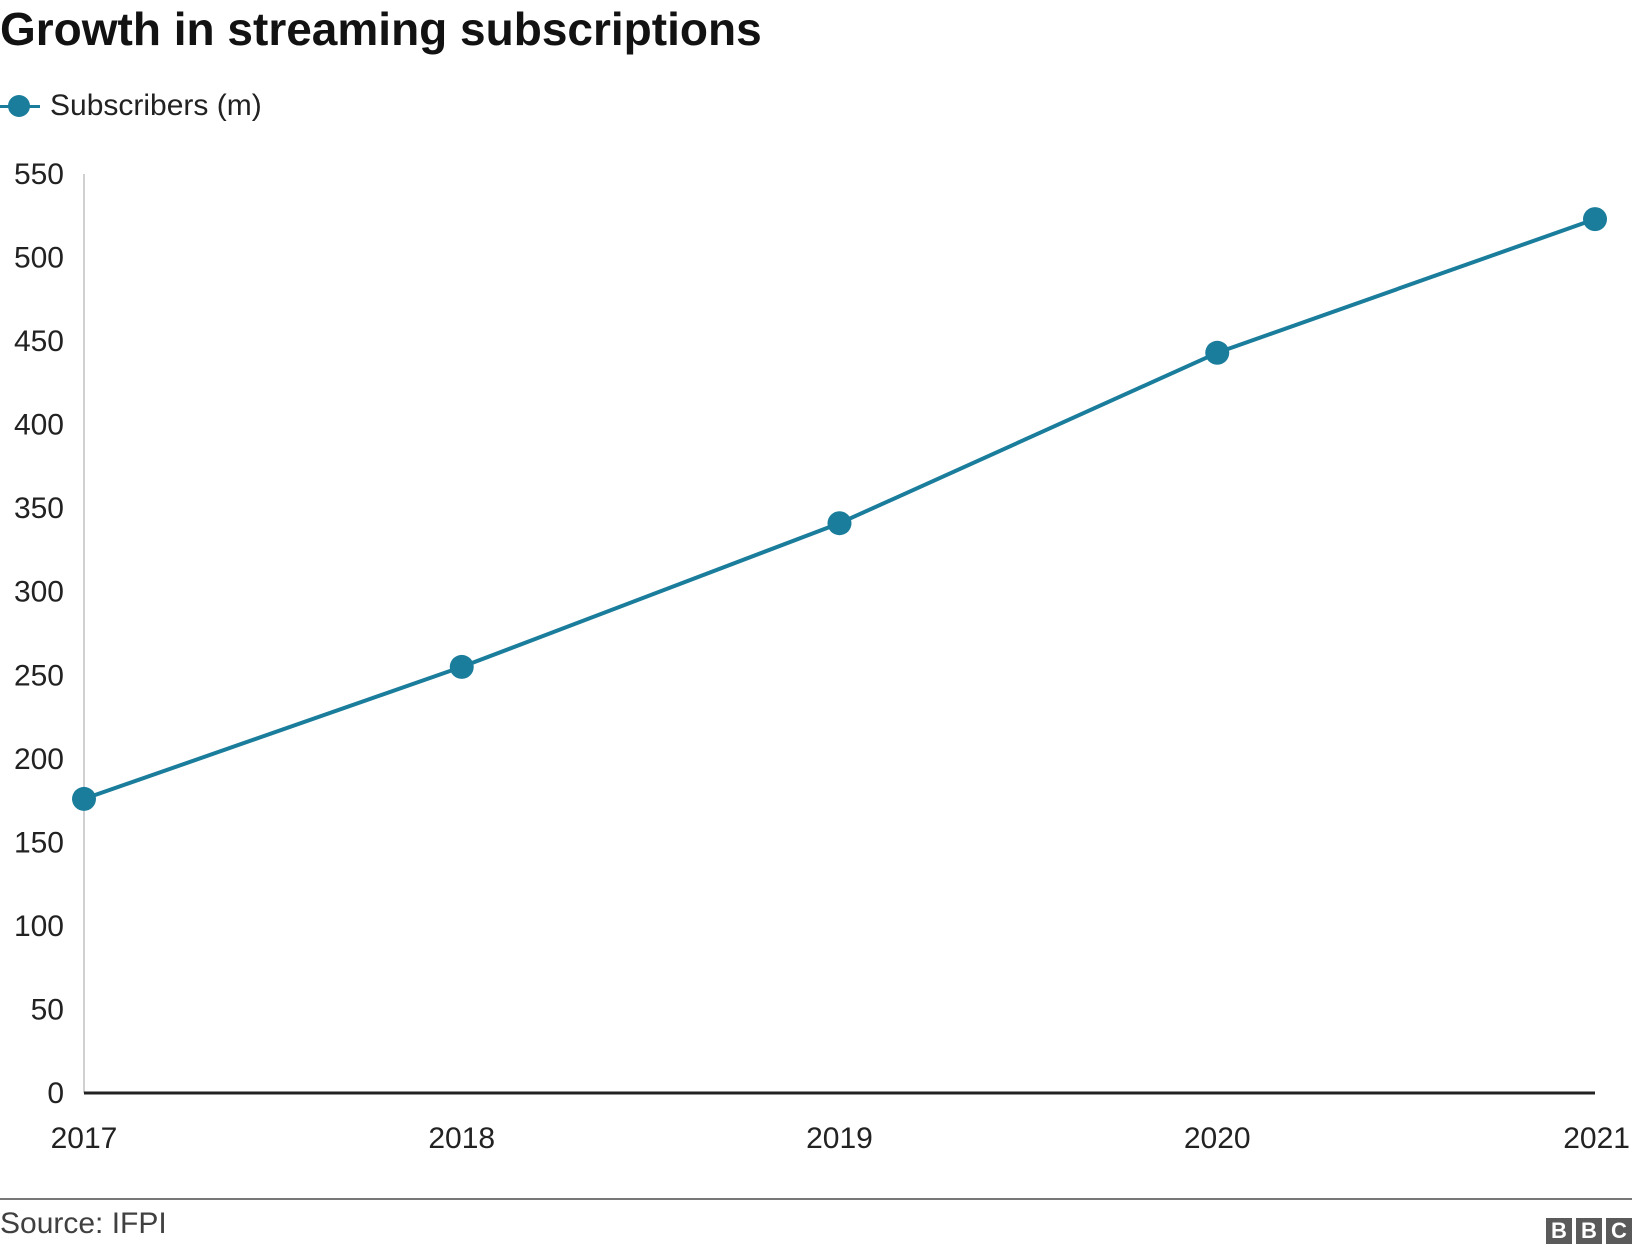 The width and height of the screenshot is (1632, 1254). What do you see at coordinates (1619, 1231) in the screenshot?
I see `logo-letter: C` at bounding box center [1619, 1231].